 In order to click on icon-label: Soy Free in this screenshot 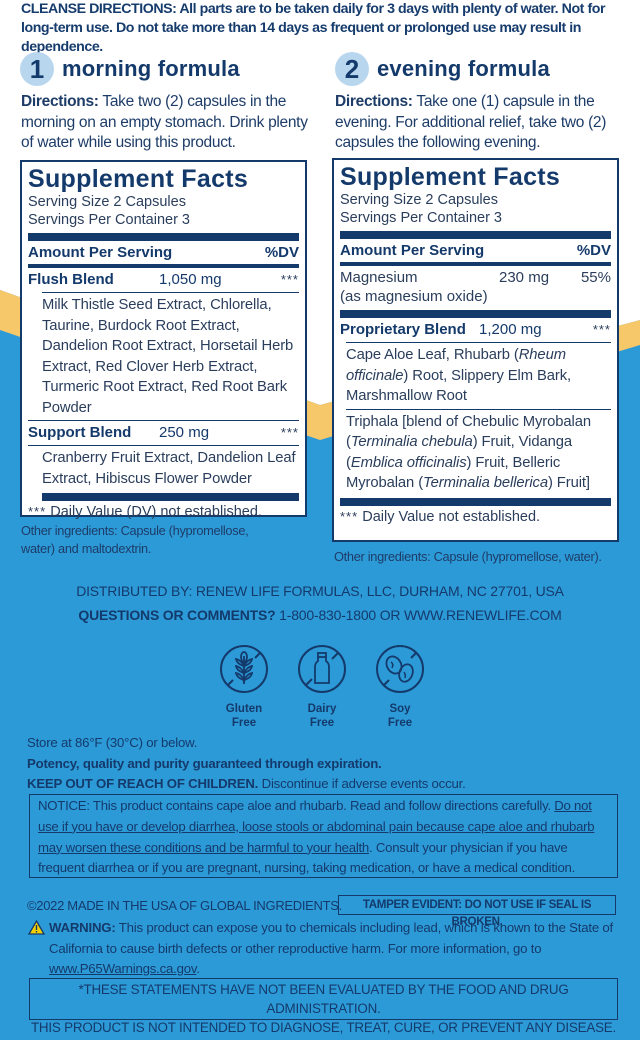, I will do `click(400, 716)`.